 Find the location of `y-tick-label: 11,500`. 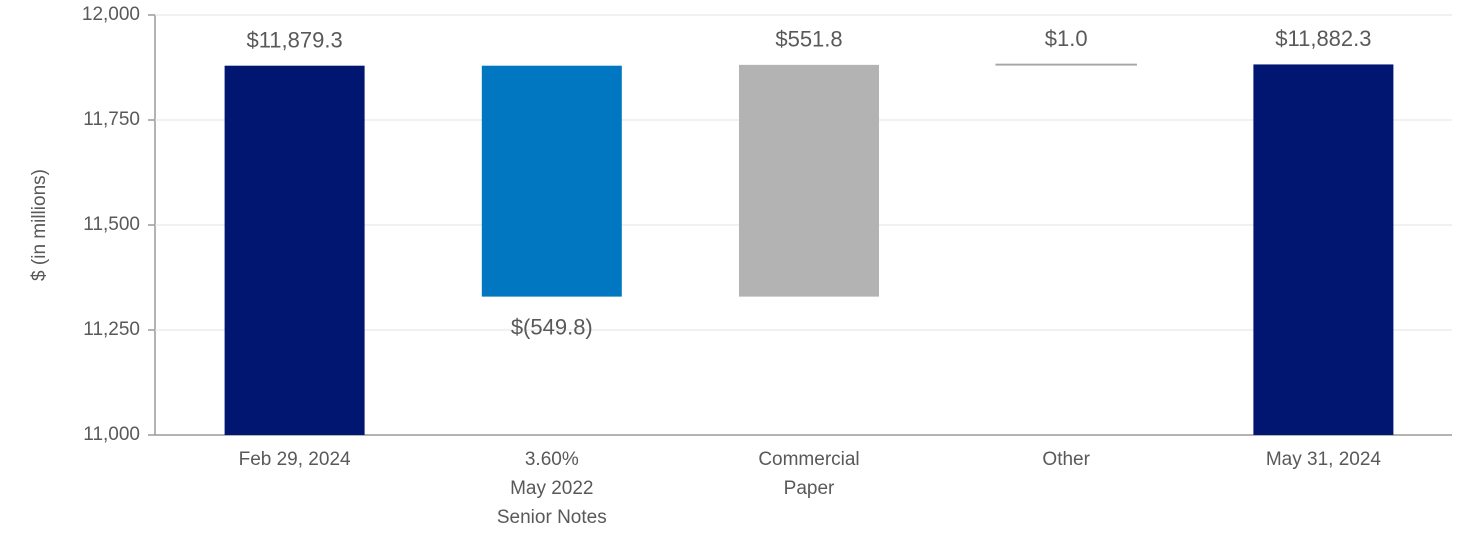

y-tick-label: 11,500 is located at coordinates (111, 224).